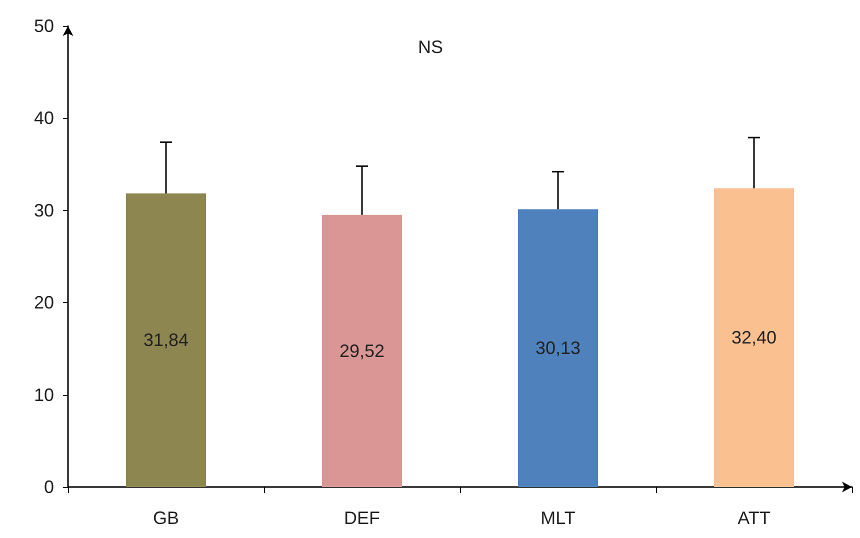 The width and height of the screenshot is (860, 538). Describe the element at coordinates (362, 518) in the screenshot. I see `x-tick-label: DEF` at that location.